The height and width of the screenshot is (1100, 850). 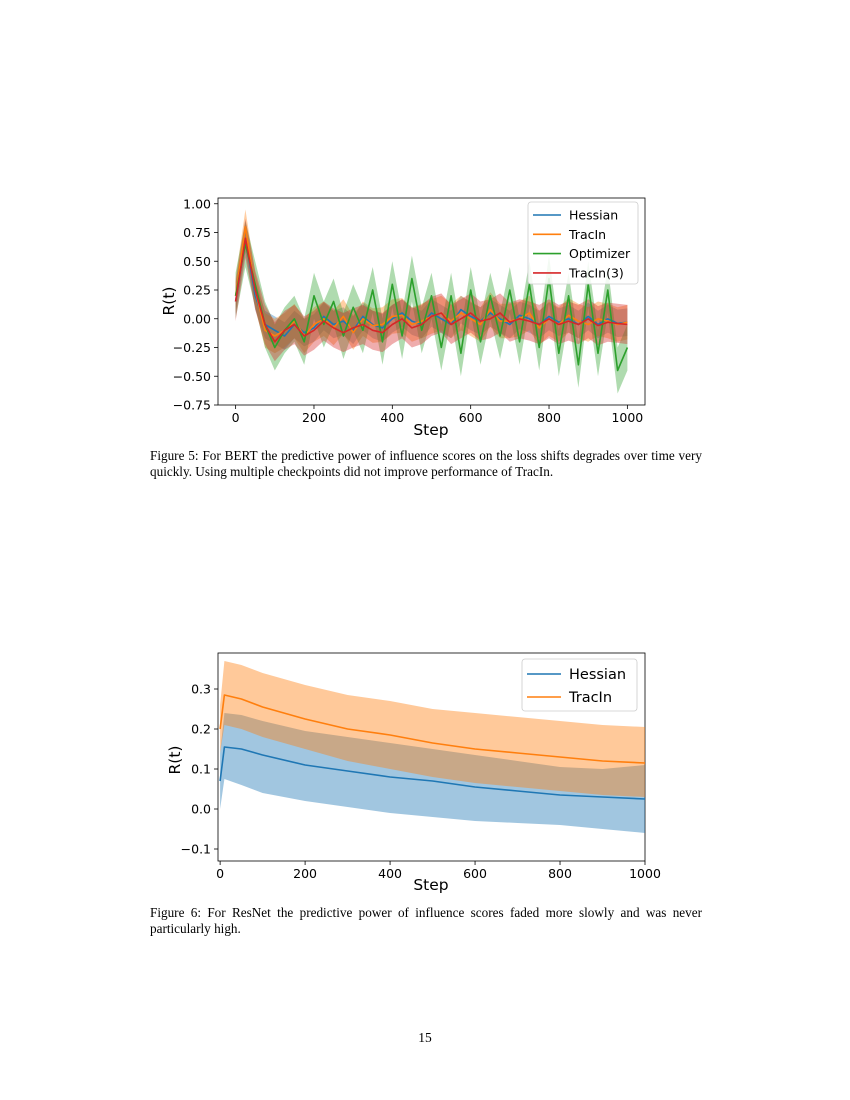 I want to click on chart2-legend: Hessian TracIn, so click(x=579, y=685).